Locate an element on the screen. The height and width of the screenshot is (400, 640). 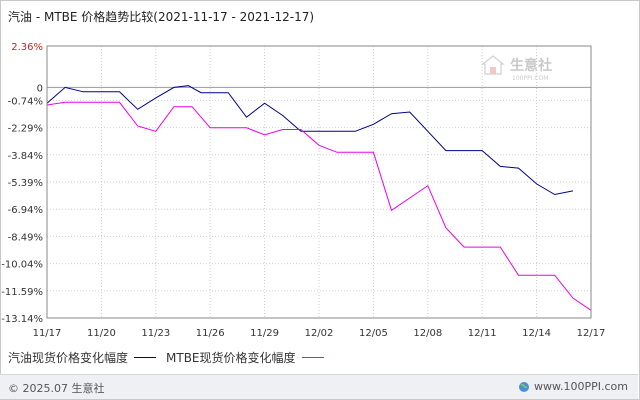
y-tick-label: 0 is located at coordinates (40, 88).